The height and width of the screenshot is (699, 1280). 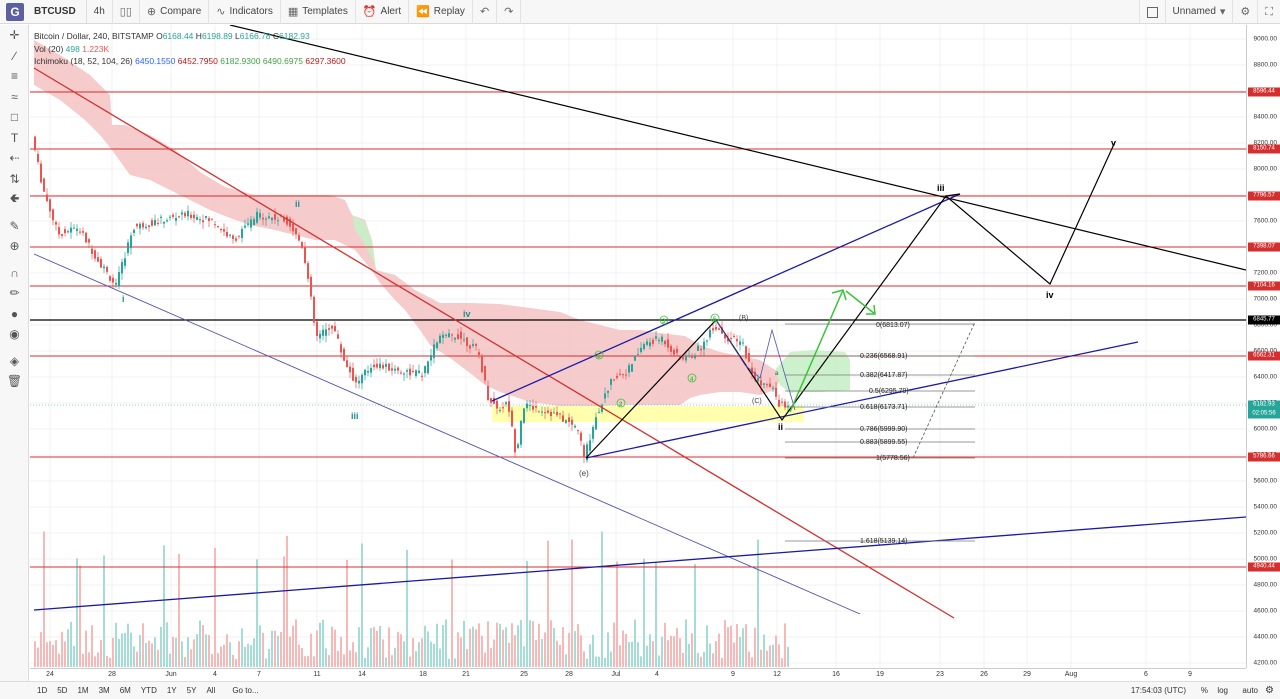 I want to click on indicators-button: ∿ Indicators, so click(x=245, y=12).